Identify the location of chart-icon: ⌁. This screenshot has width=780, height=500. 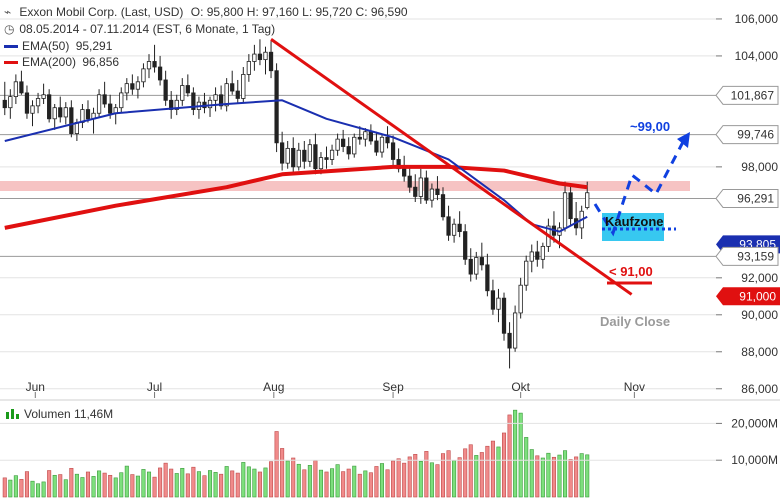
(8, 12).